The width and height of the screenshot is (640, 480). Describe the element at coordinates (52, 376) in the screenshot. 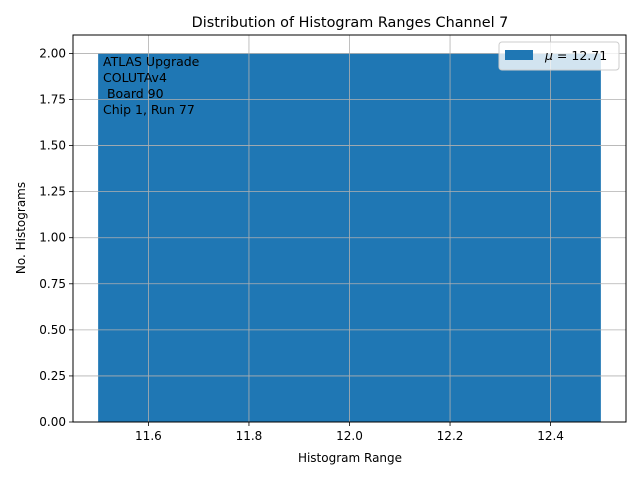

I see `y-tick-label: 0.25` at that location.